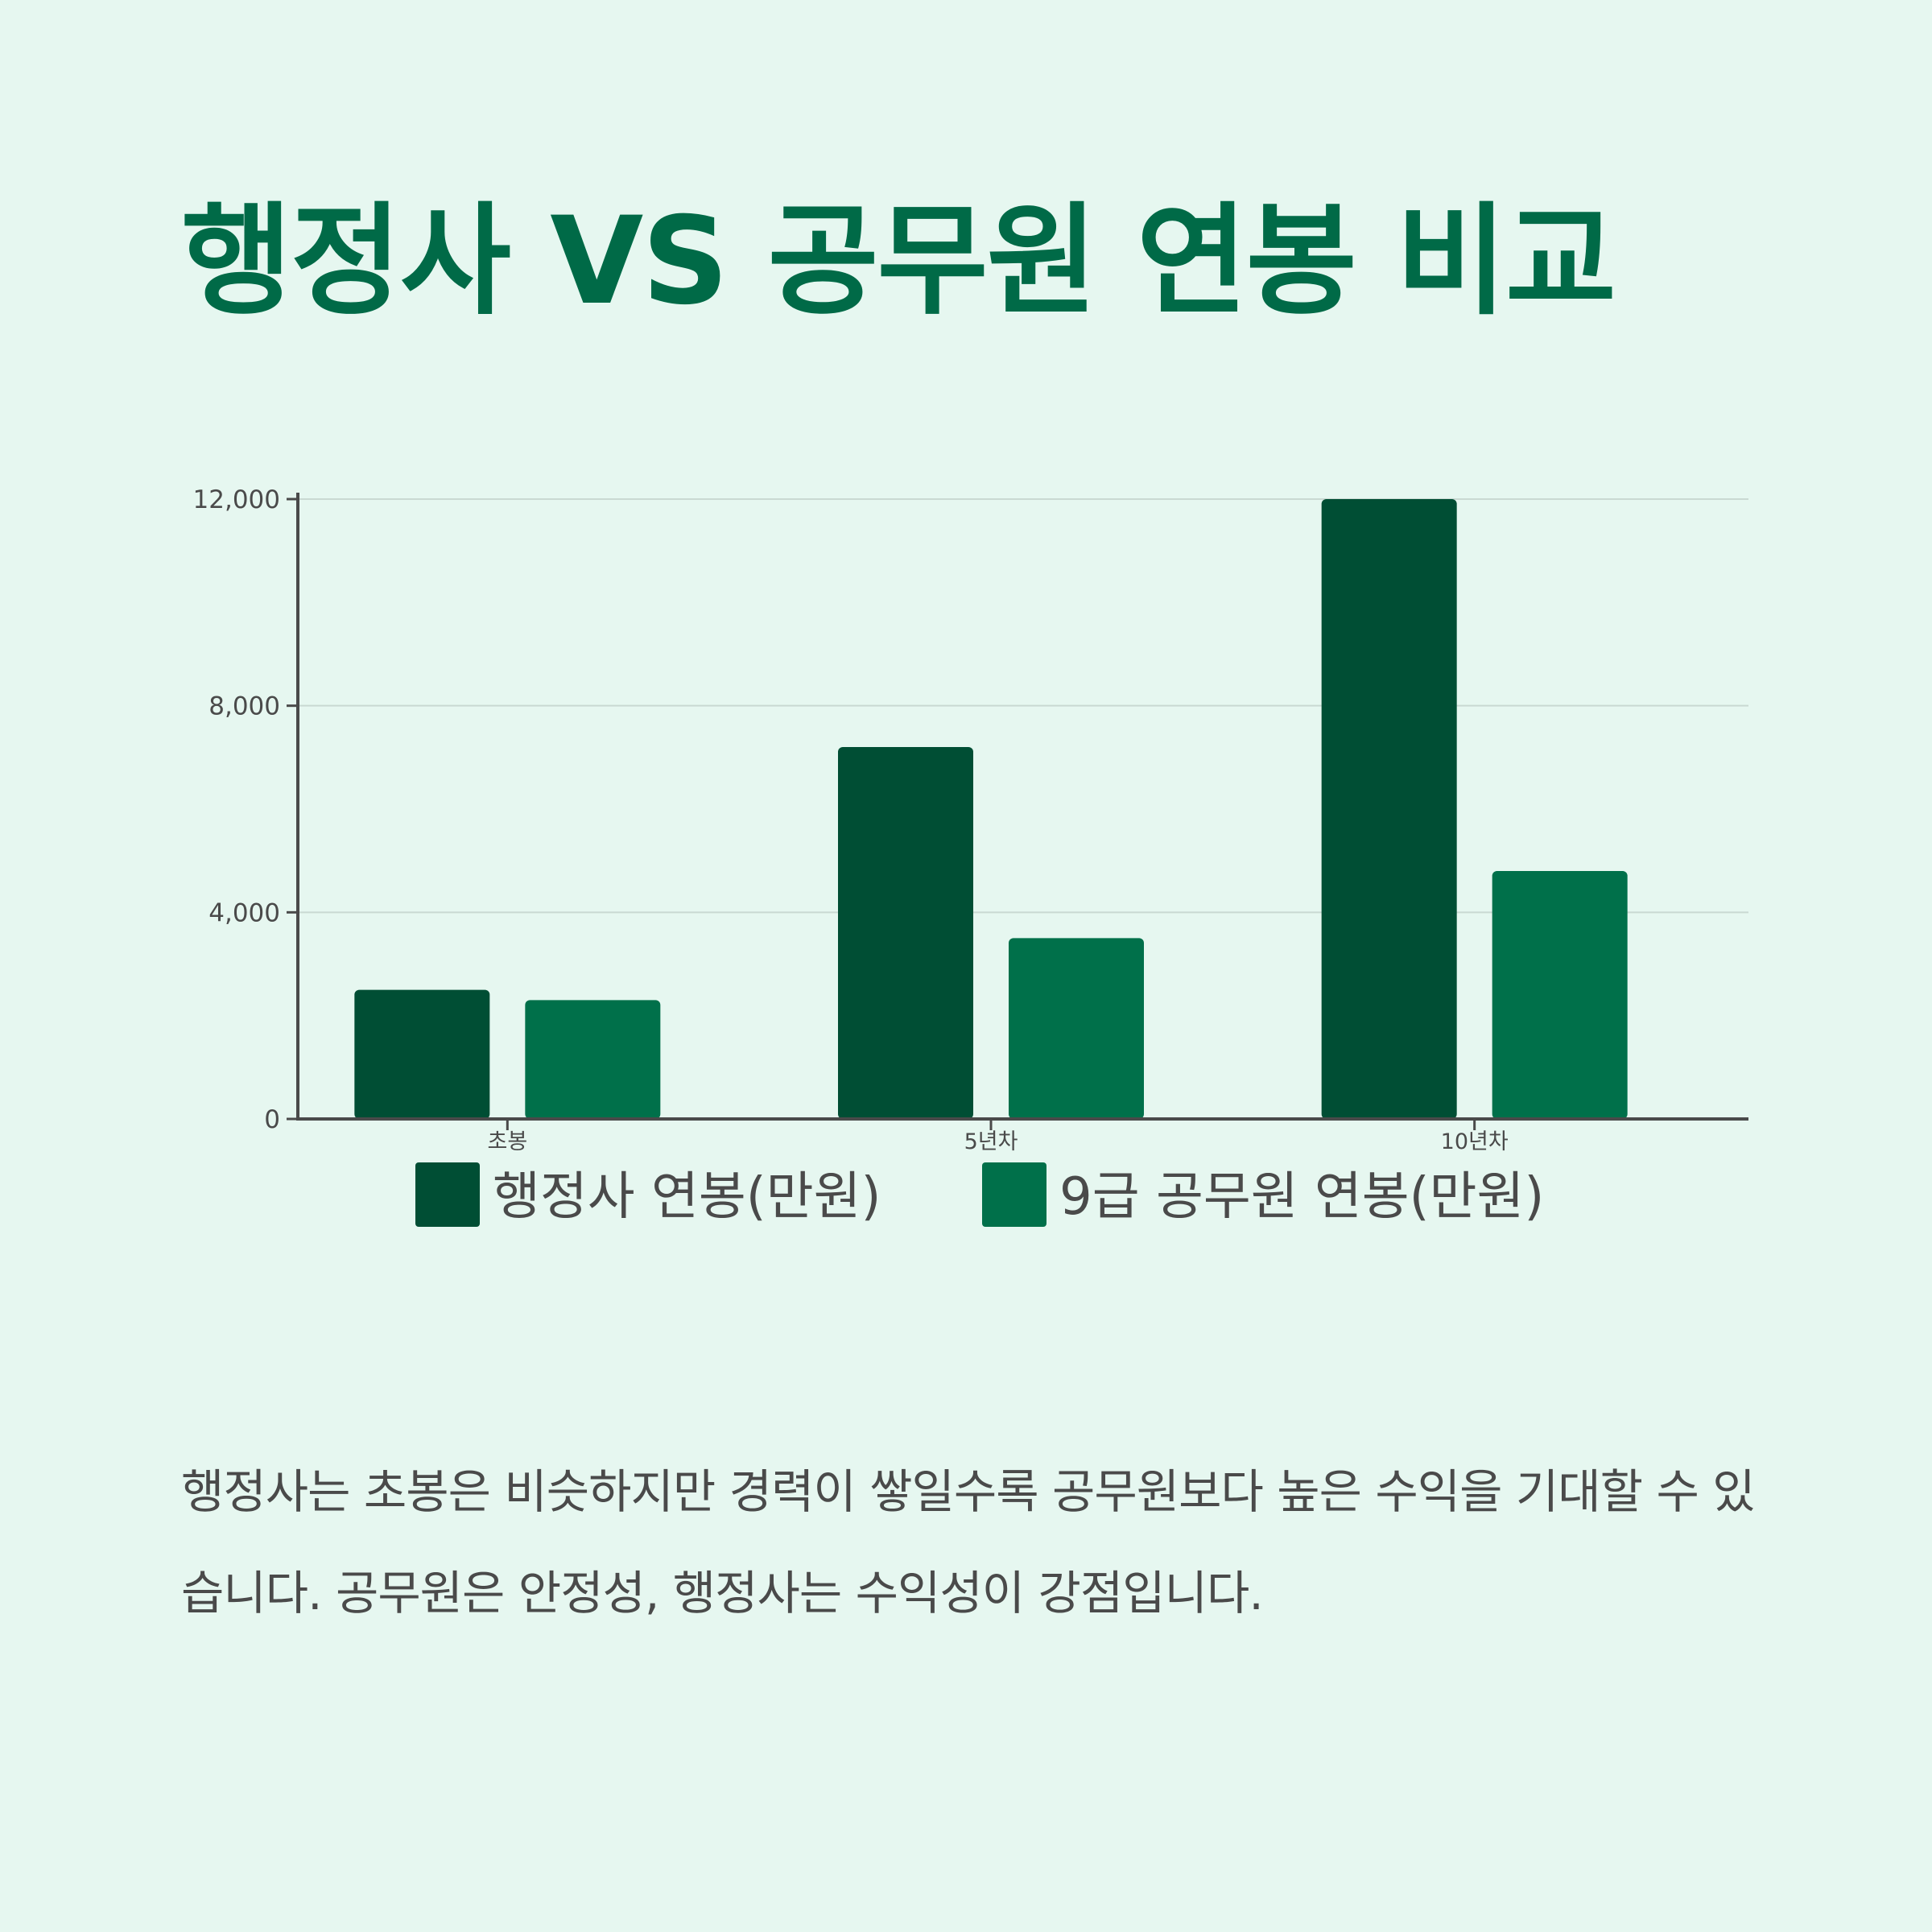  What do you see at coordinates (245, 809) in the screenshot?
I see `y-axis-ticks: 0 4,000 8,000 12,000` at bounding box center [245, 809].